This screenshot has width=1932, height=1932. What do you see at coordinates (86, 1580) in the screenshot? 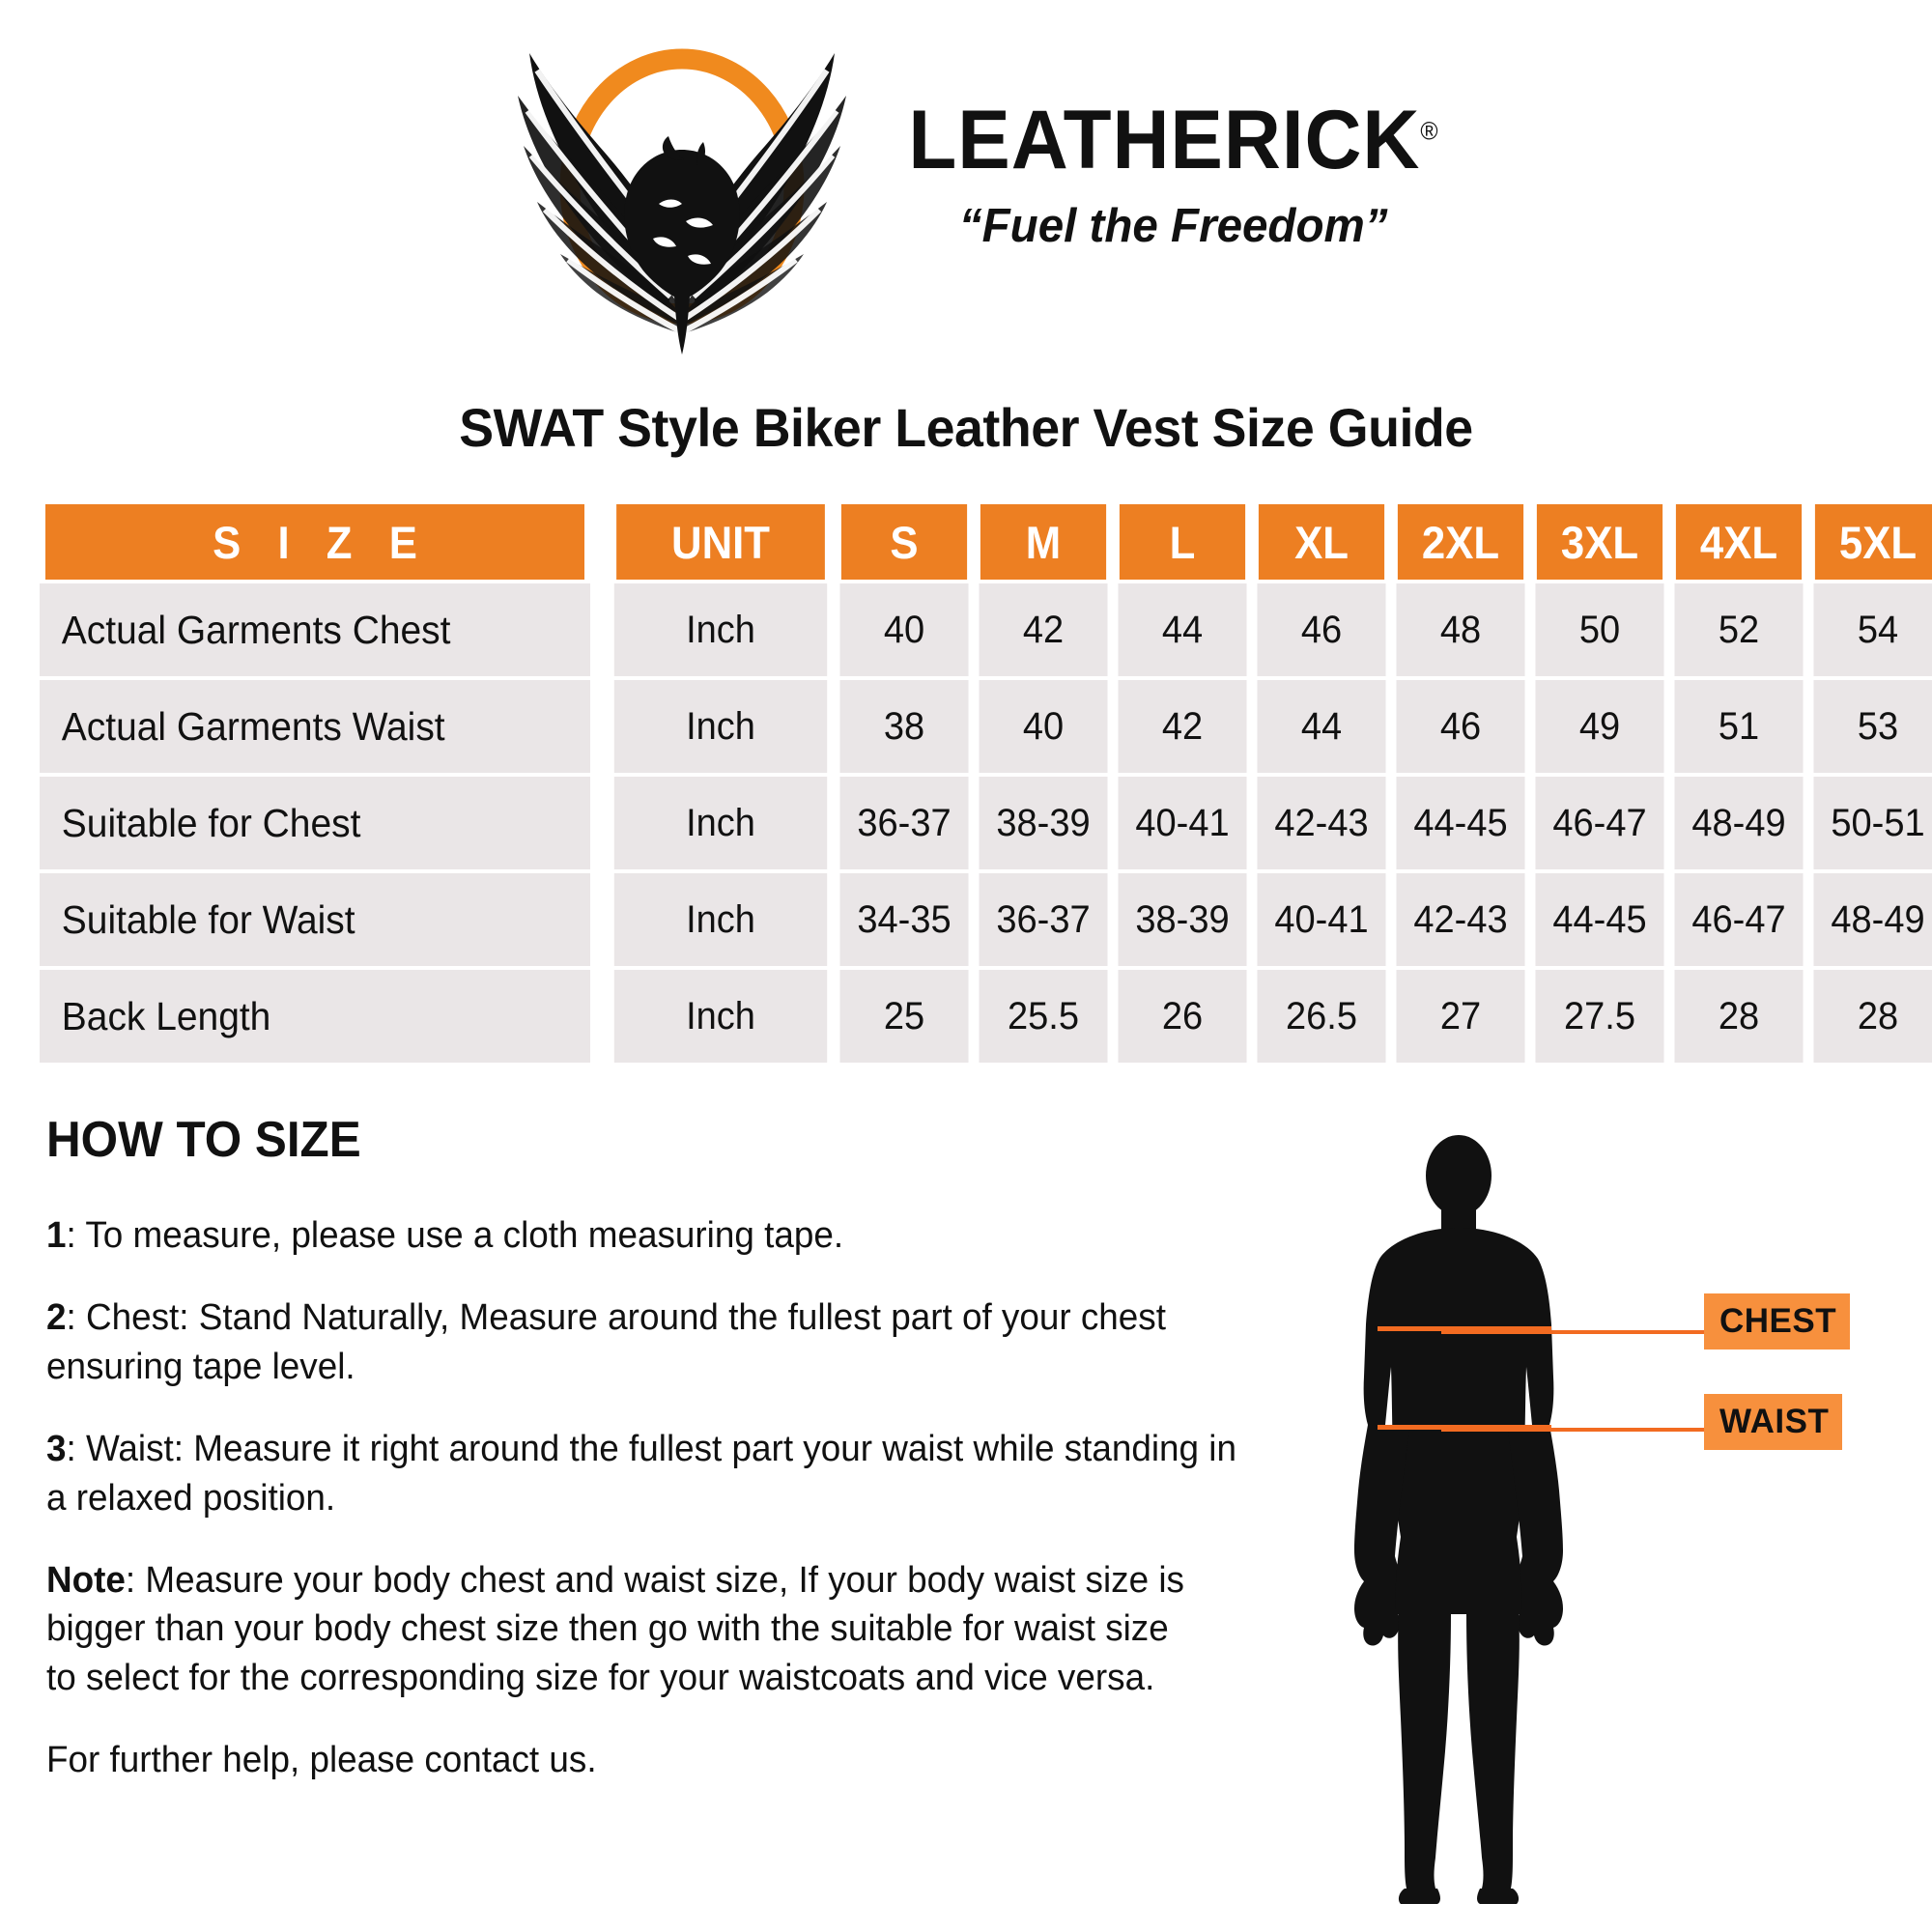
I see `note-lead: Note` at bounding box center [86, 1580].